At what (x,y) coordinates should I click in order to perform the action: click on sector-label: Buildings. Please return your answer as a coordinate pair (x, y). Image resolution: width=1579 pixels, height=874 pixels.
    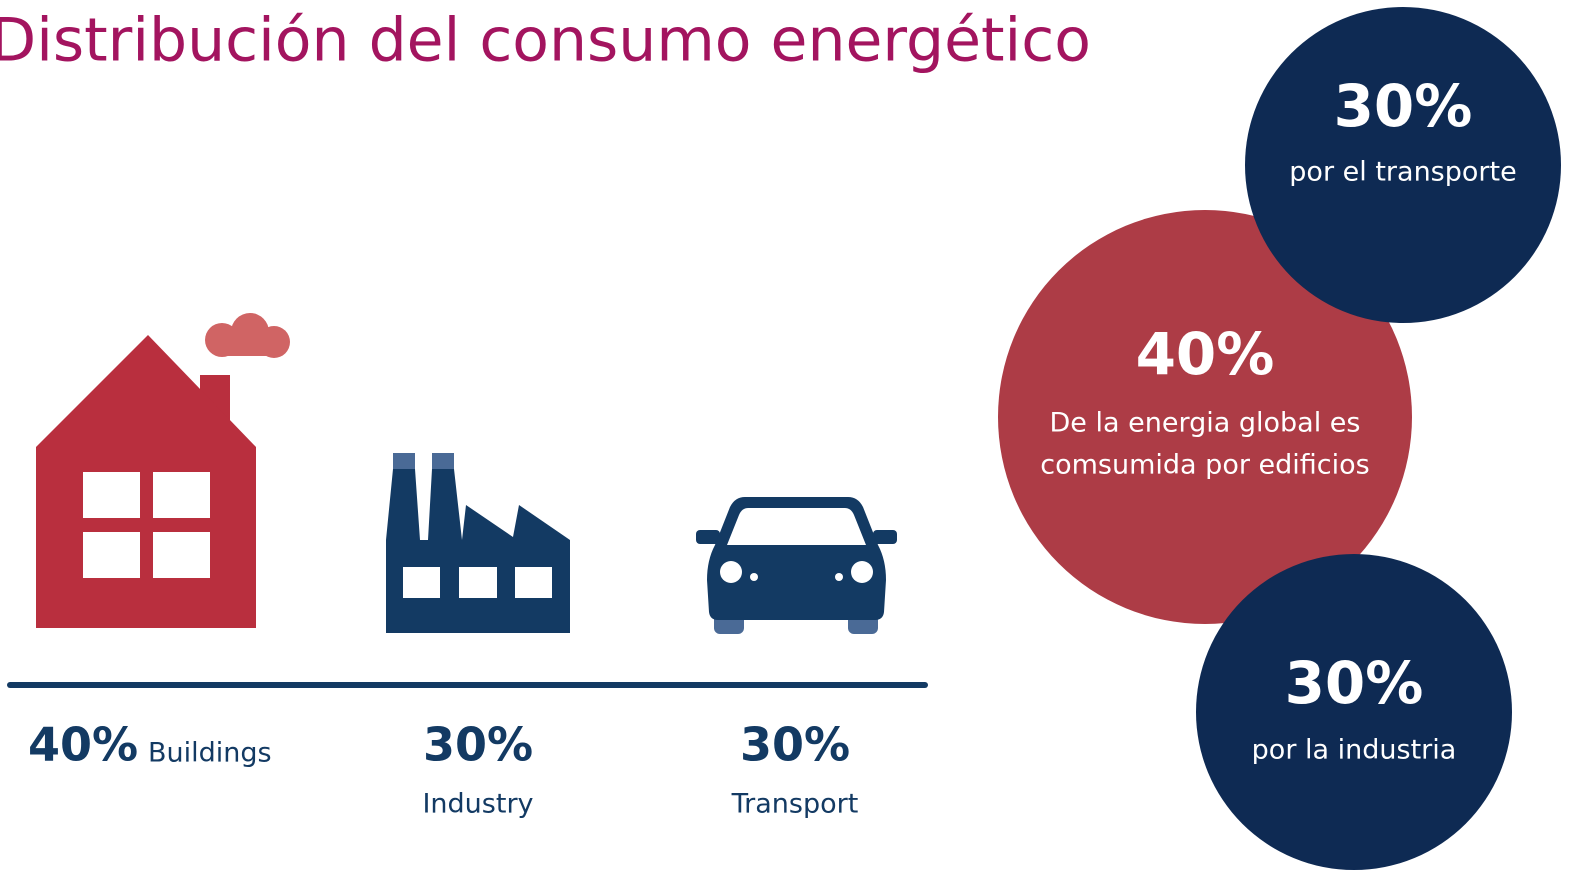
    Looking at the image, I should click on (210, 753).